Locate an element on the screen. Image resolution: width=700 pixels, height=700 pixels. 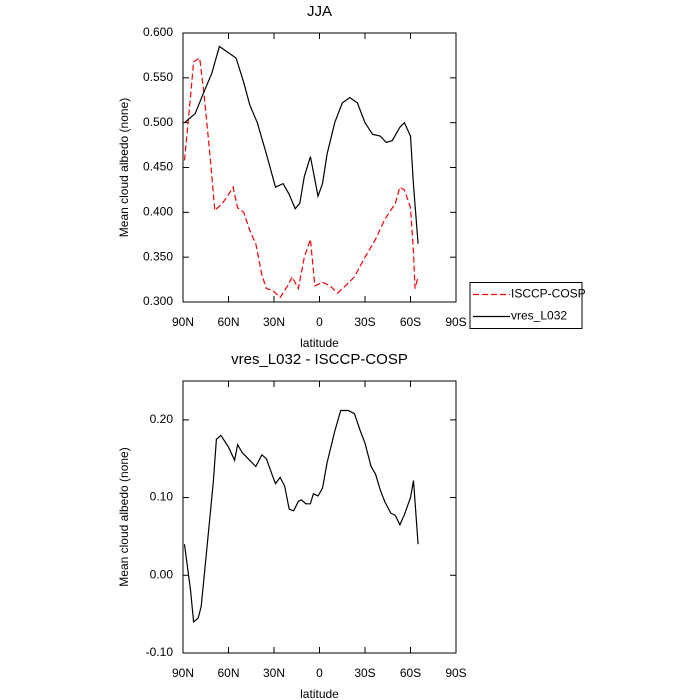
legend-box is located at coordinates (526, 305).